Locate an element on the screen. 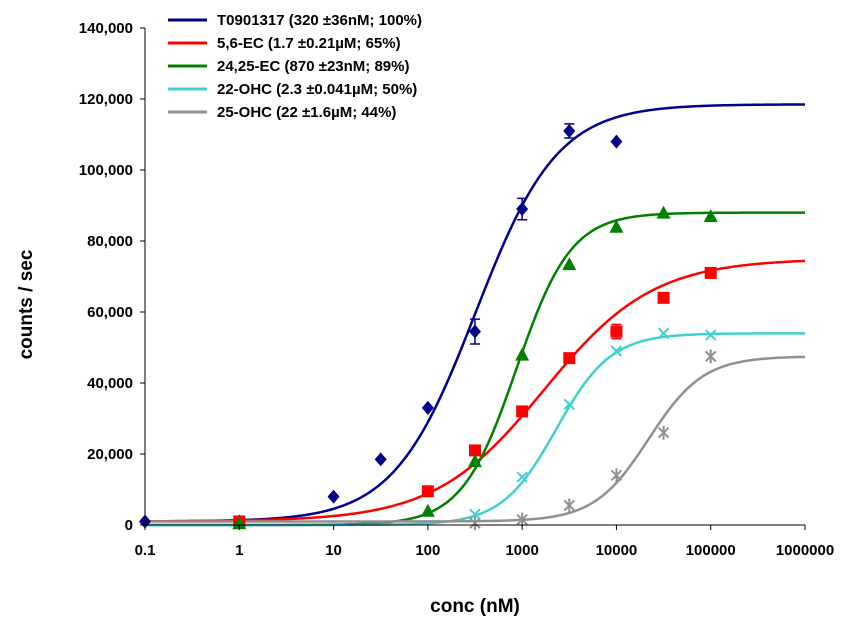 The height and width of the screenshot is (617, 847). y-axis-title: counts / sec is located at coordinates (26, 304).